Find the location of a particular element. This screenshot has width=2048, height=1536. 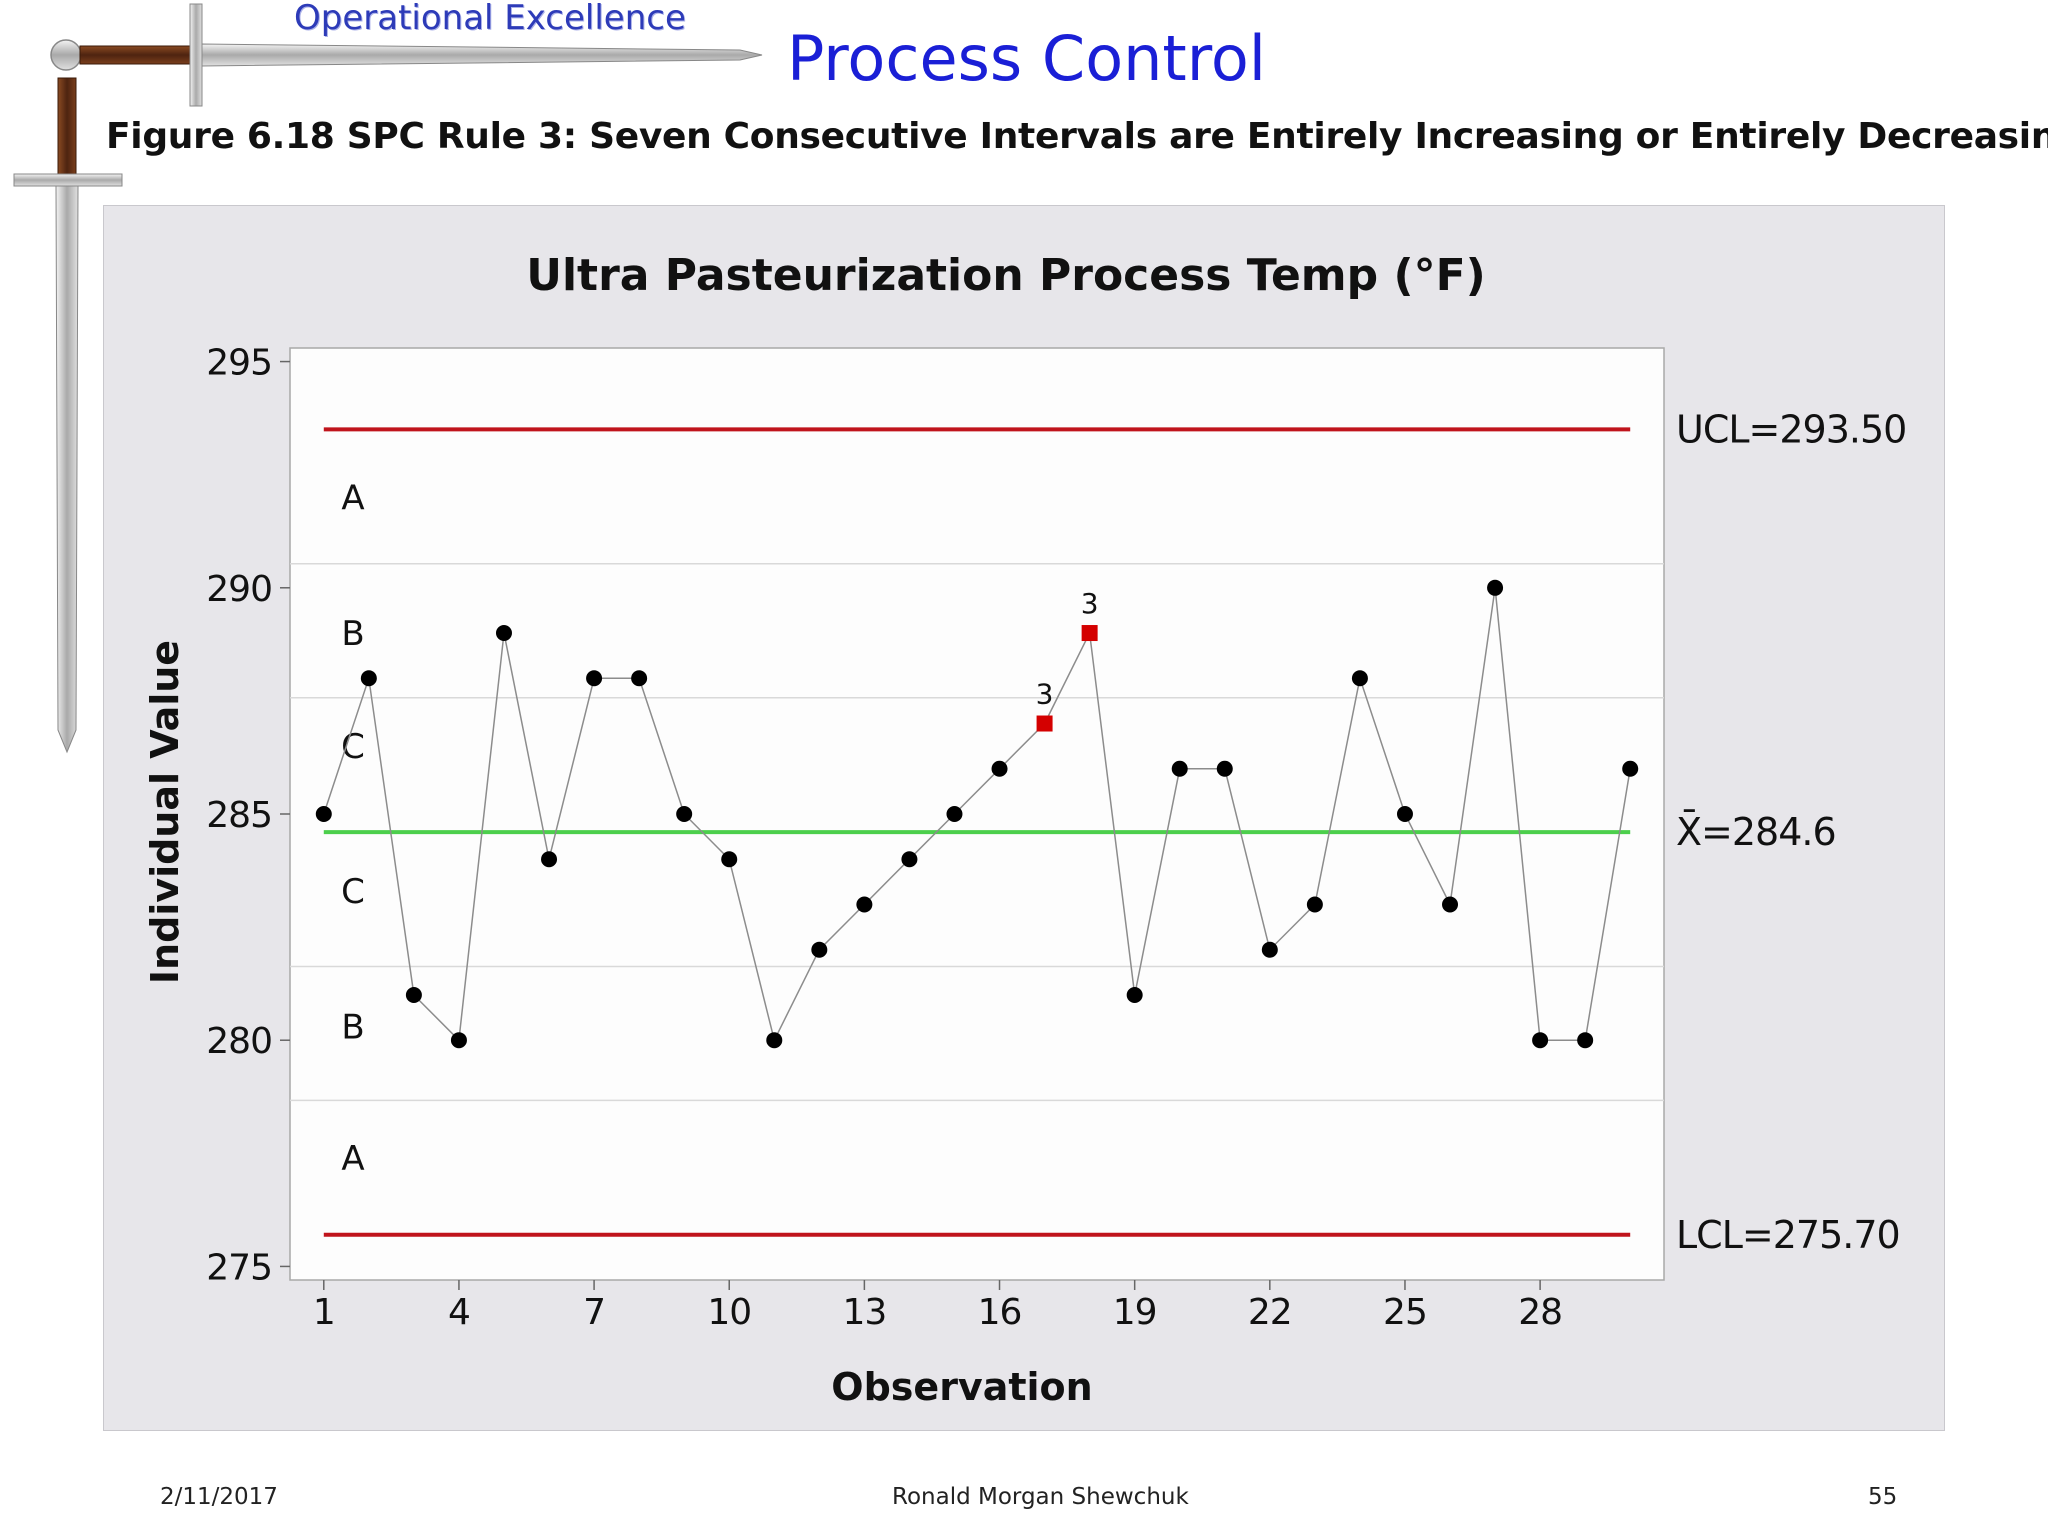

y-tick-label: 295 is located at coordinates (239, 363).